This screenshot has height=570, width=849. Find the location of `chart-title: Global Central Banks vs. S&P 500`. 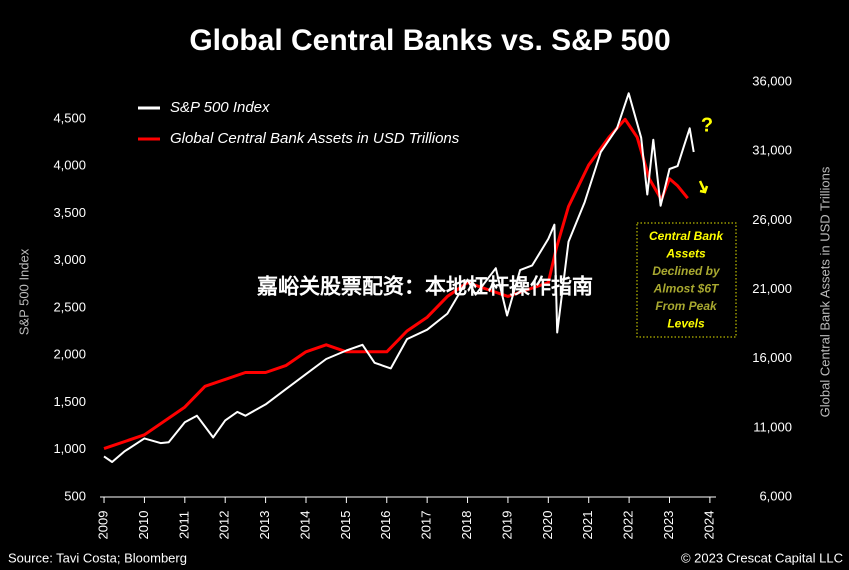

chart-title: Global Central Banks vs. S&P 500 is located at coordinates (429, 40).